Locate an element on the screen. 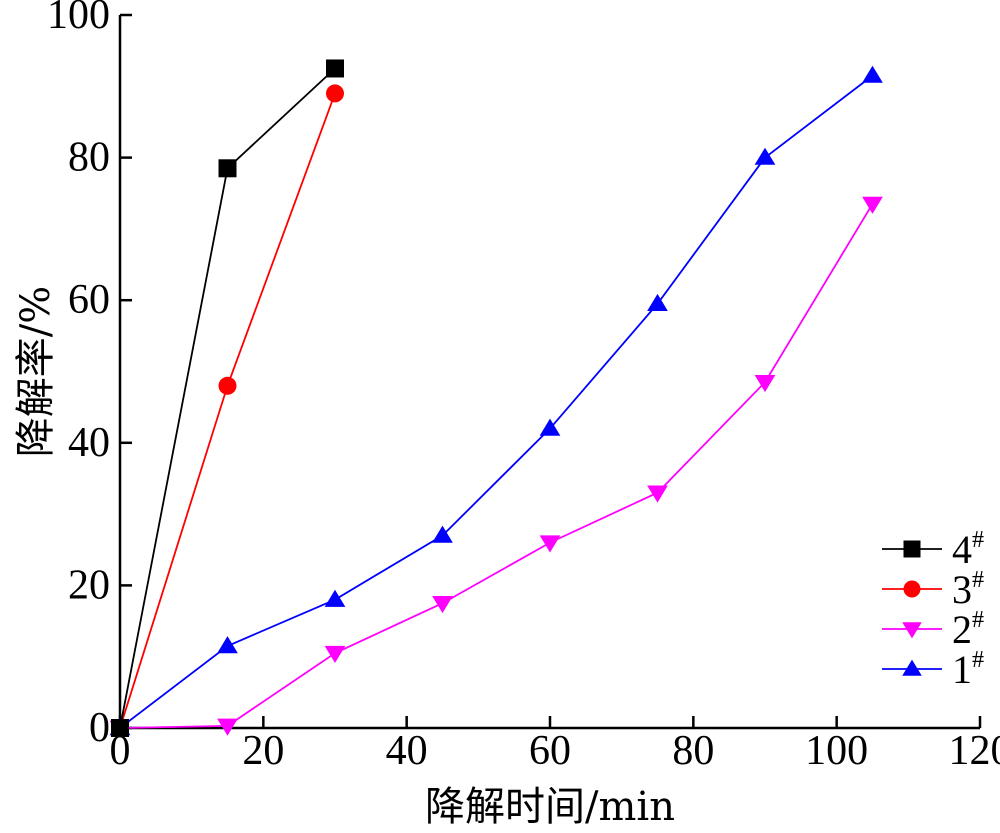 The image size is (1000, 833). x-tick-label: 80 is located at coordinates (693, 751).